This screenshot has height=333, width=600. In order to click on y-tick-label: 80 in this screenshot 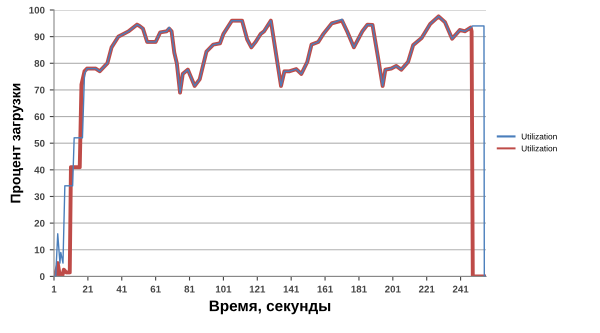, I will do `click(39, 63)`.